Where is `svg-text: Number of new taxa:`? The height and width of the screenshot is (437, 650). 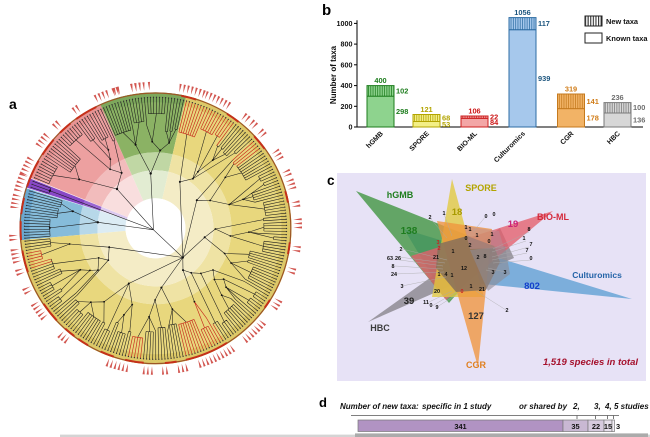
svg-text: Number of new taxa: is located at coordinates (379, 406).